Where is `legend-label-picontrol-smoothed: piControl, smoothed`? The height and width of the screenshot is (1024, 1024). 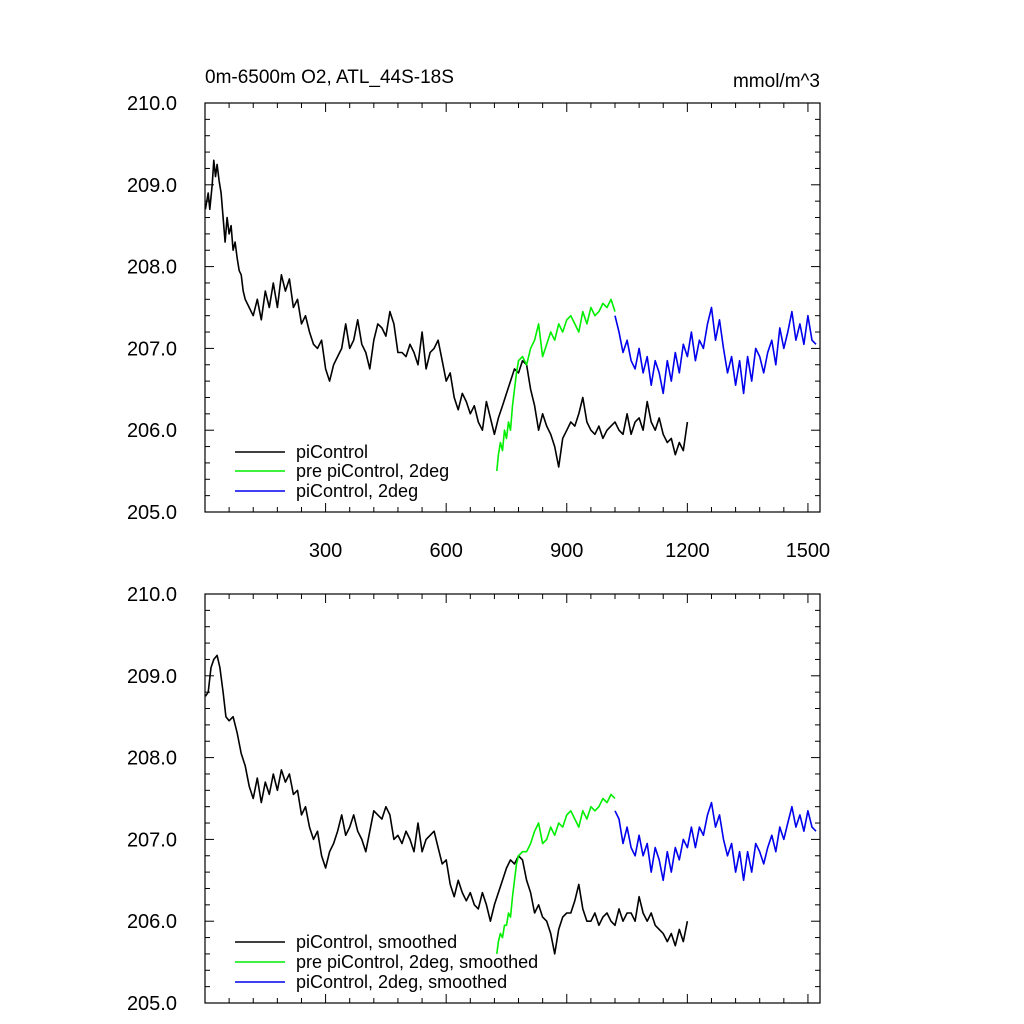
legend-label-picontrol-smoothed: piControl, smoothed is located at coordinates (376, 942).